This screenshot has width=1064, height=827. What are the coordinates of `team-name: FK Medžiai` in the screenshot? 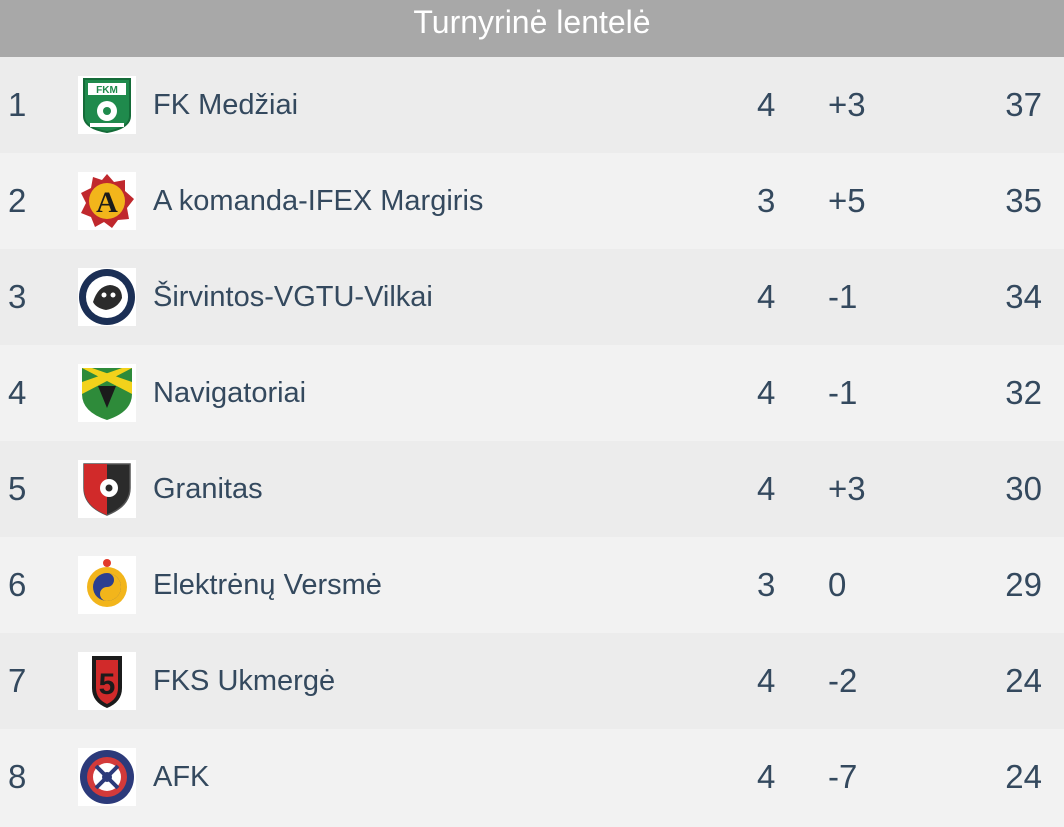 It's located at (226, 105).